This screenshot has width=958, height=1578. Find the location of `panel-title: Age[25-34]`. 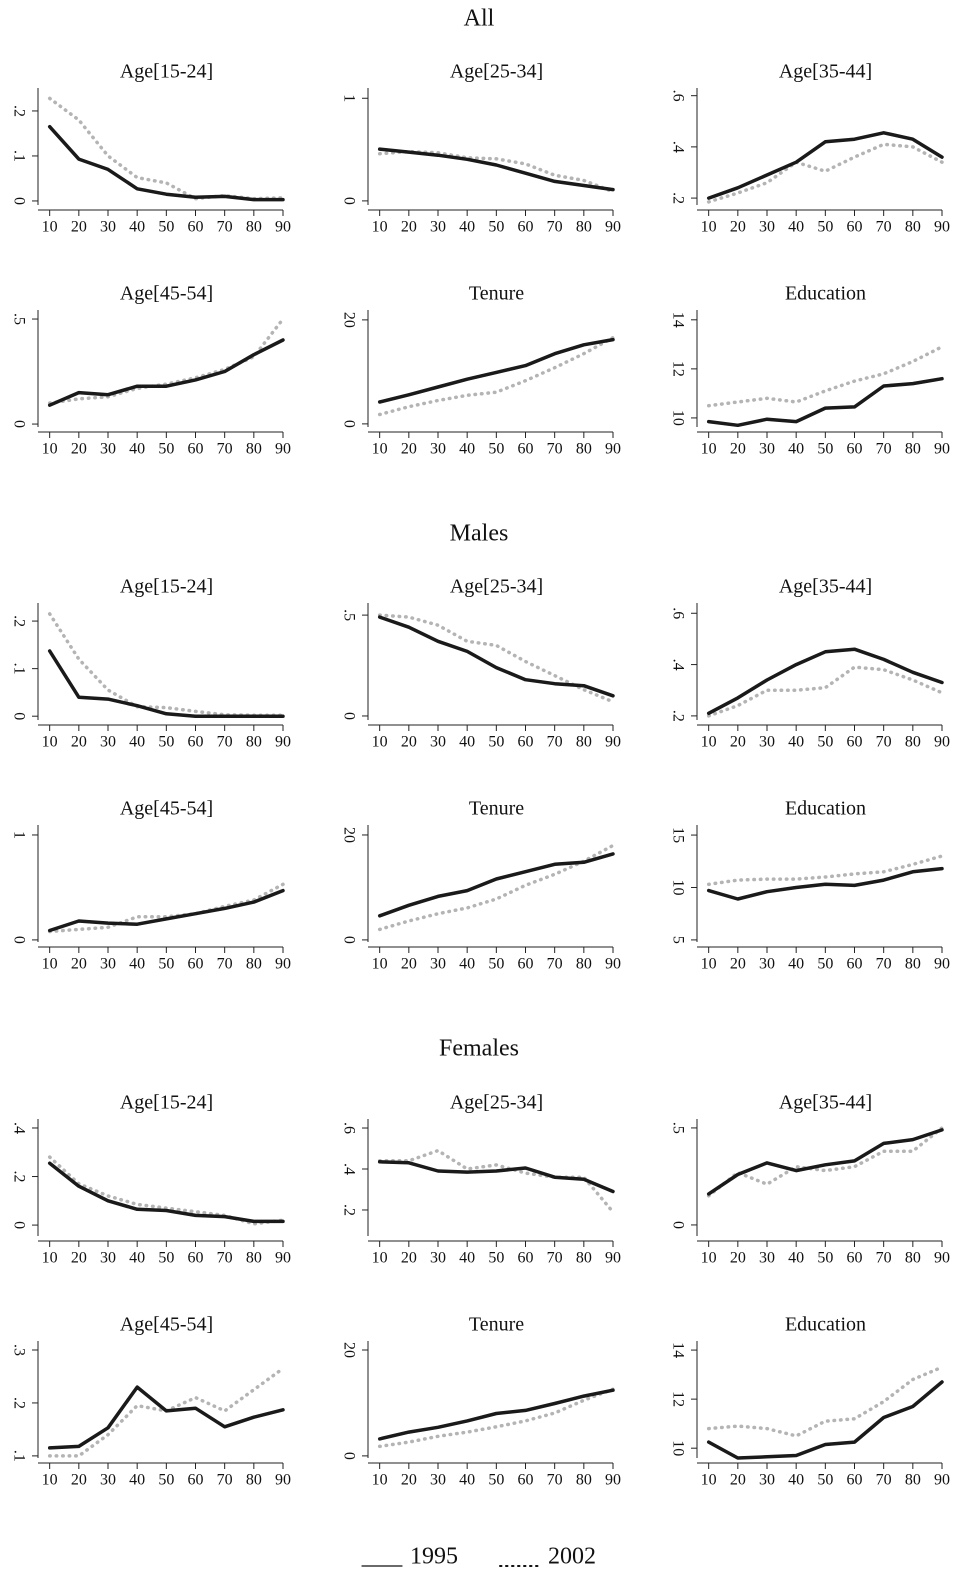

panel-title: Age[25-34] is located at coordinates (496, 72).